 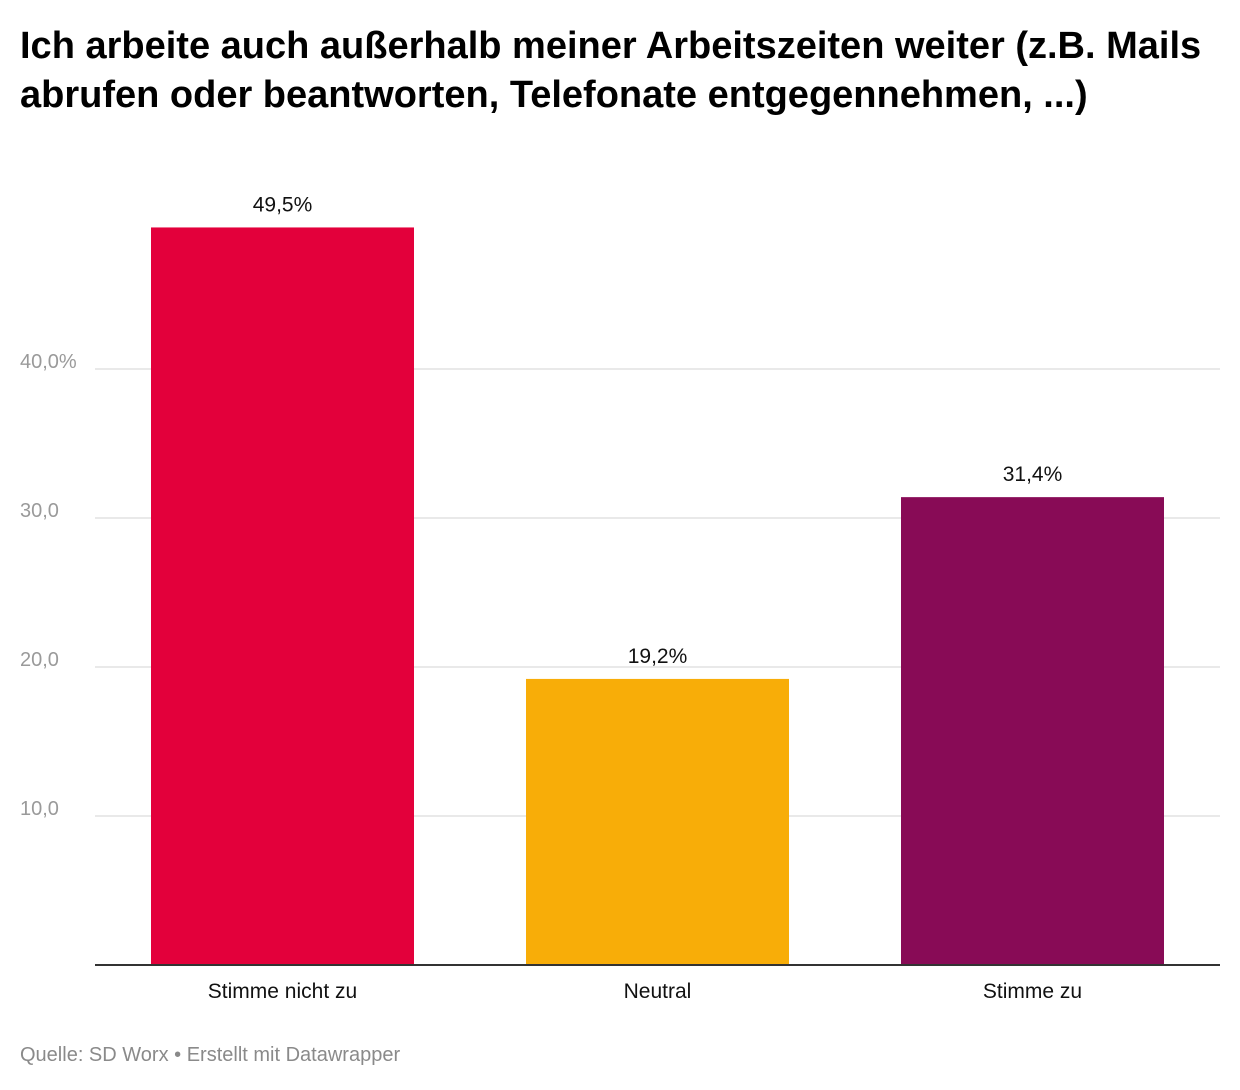 What do you see at coordinates (282, 991) in the screenshot?
I see `x-category-label: Stimme nicht zu` at bounding box center [282, 991].